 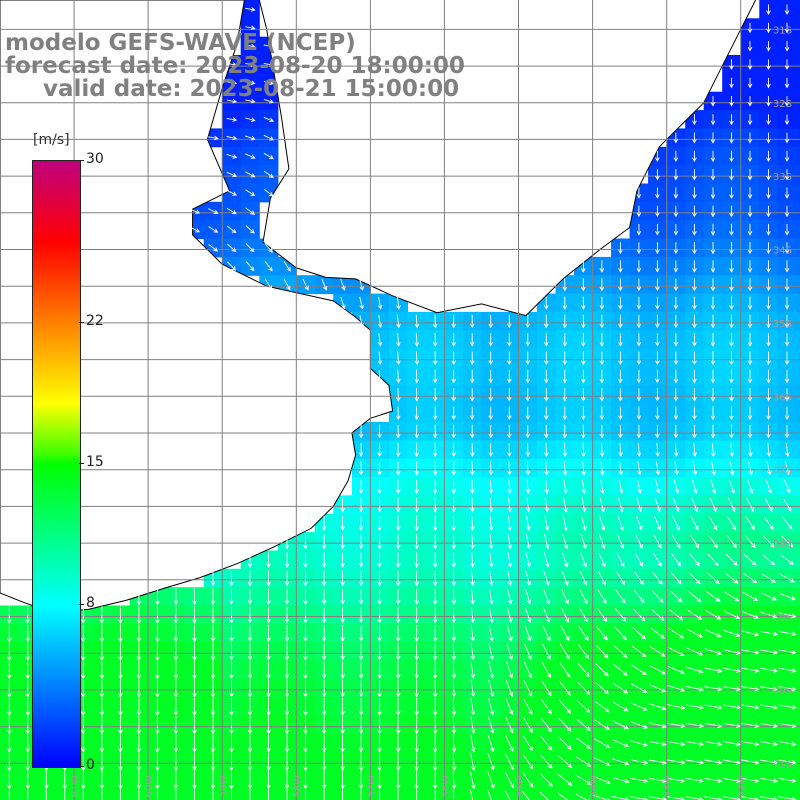 What do you see at coordinates (668, 786) in the screenshot?
I see `longitude-label: 53W` at bounding box center [668, 786].